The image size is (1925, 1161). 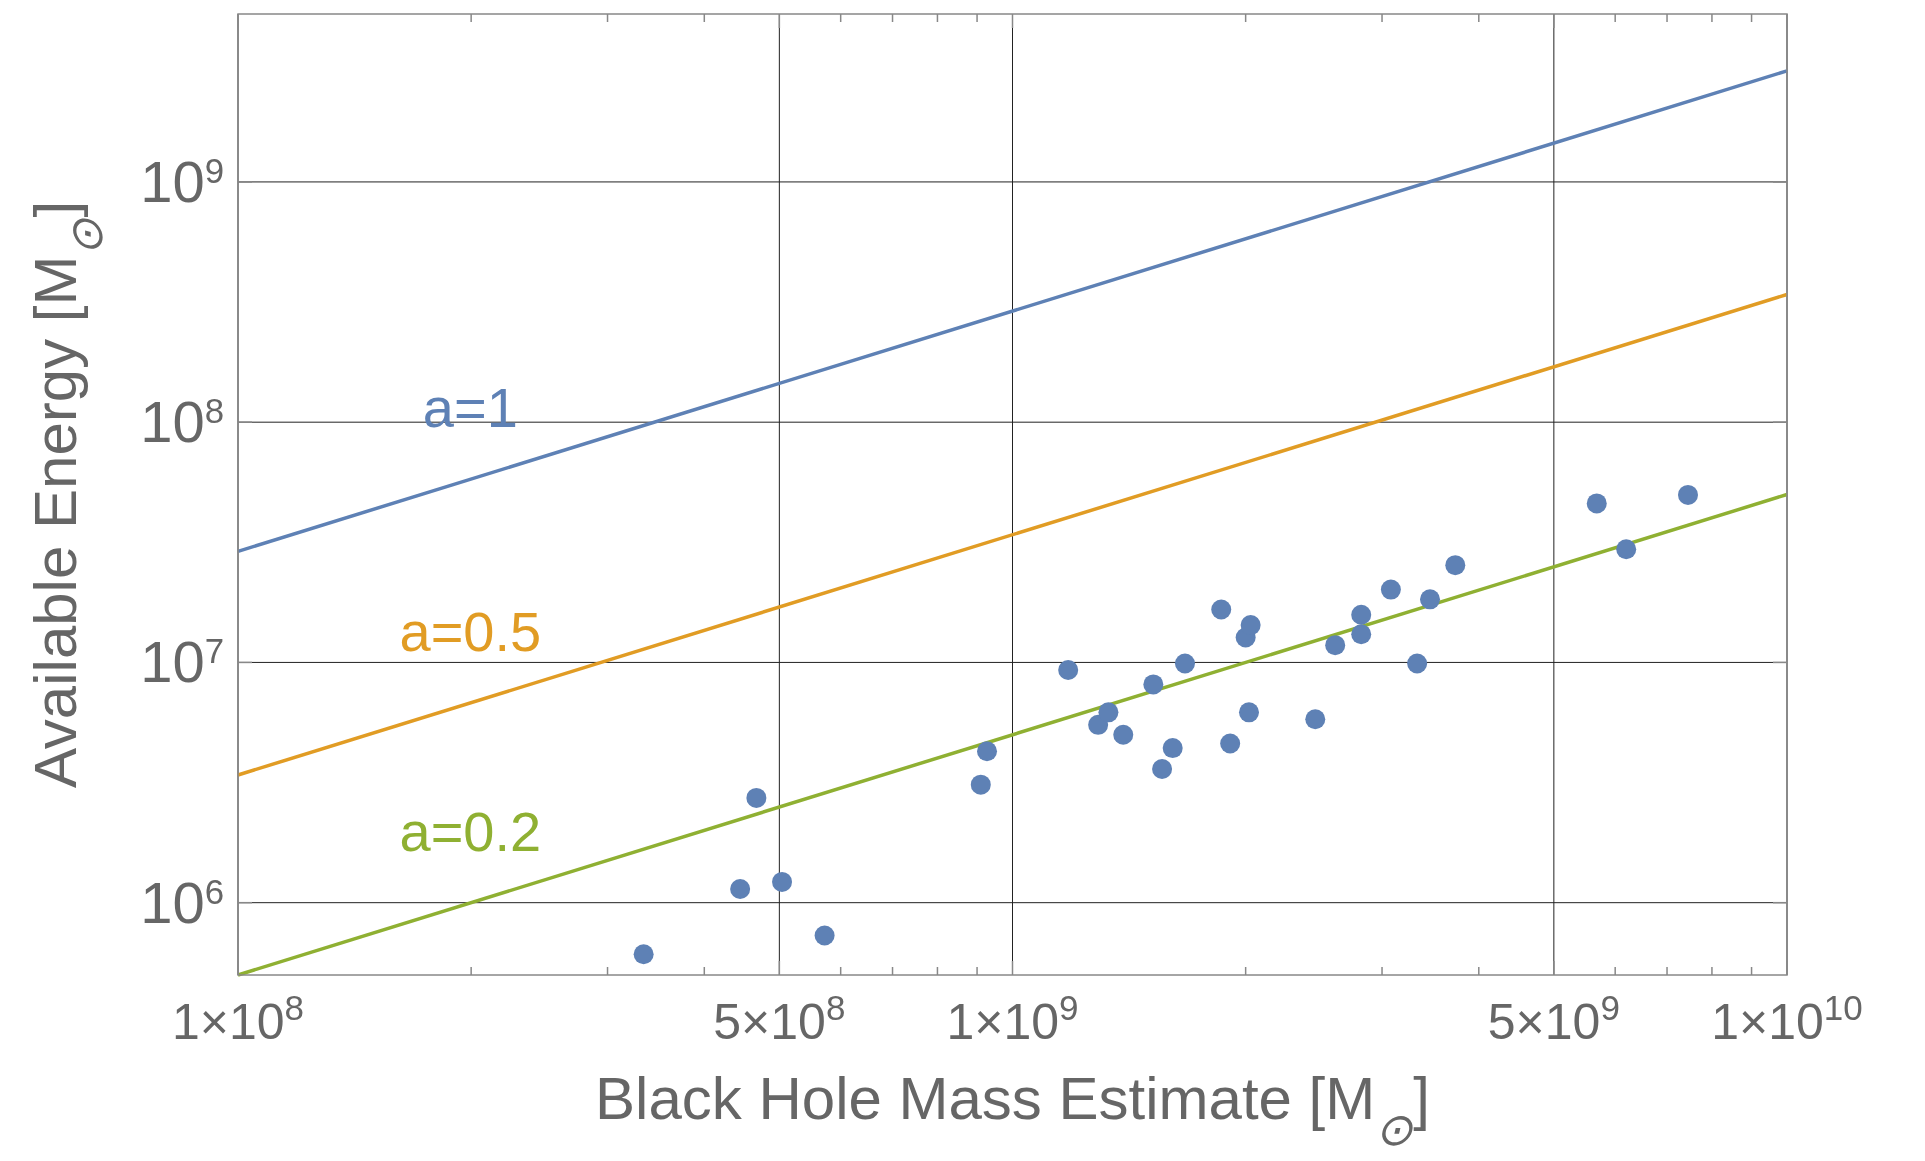 I want to click on x-tick-label: 5×10$^{8}$, so click(x=779, y=1018).